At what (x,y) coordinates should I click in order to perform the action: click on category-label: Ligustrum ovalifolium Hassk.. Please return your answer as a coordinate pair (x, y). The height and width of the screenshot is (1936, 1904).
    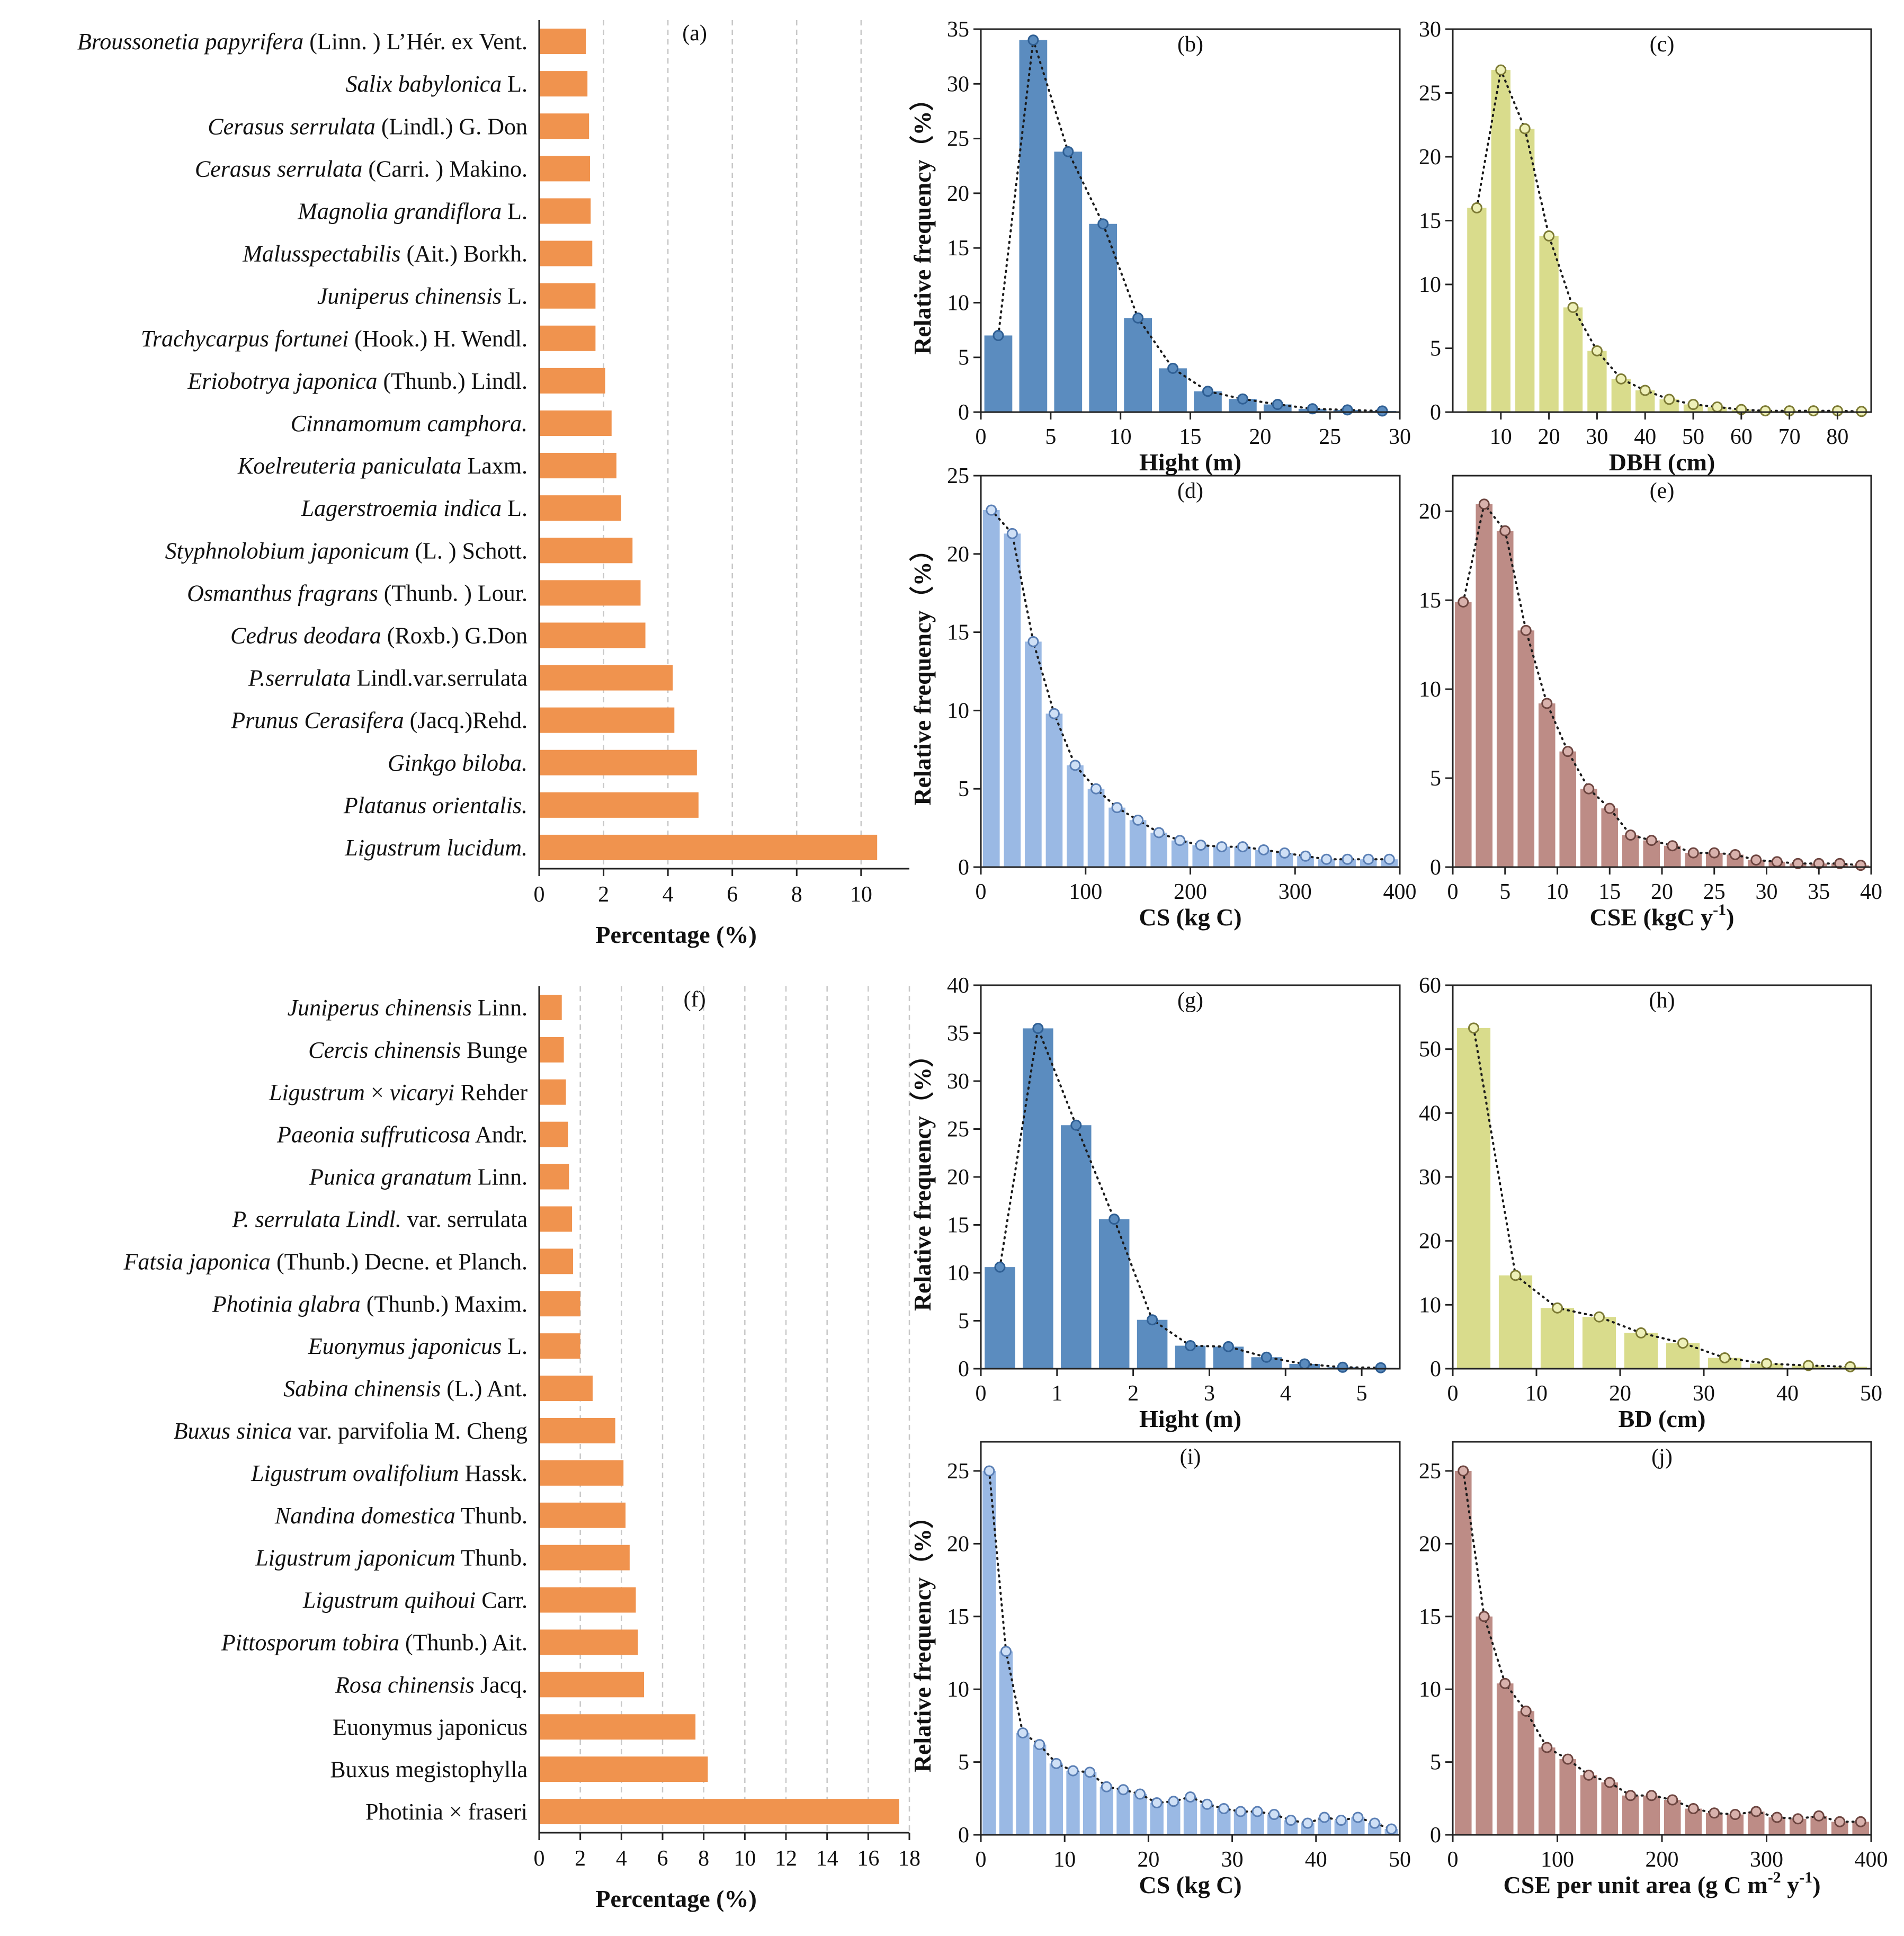
    Looking at the image, I should click on (390, 1473).